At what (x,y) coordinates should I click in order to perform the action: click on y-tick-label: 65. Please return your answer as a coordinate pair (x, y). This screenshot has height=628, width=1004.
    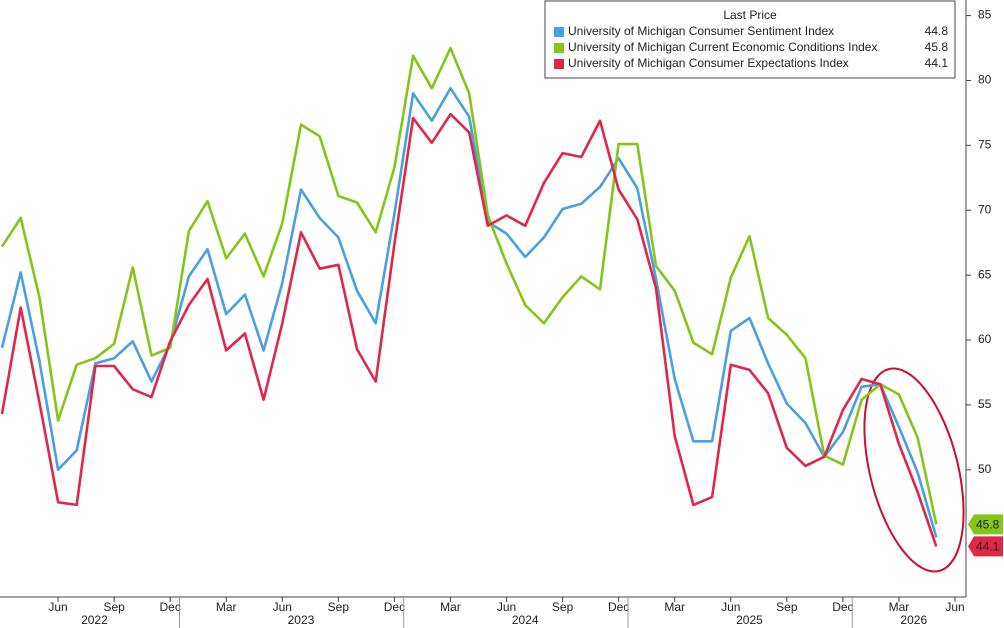
    Looking at the image, I should click on (985, 274).